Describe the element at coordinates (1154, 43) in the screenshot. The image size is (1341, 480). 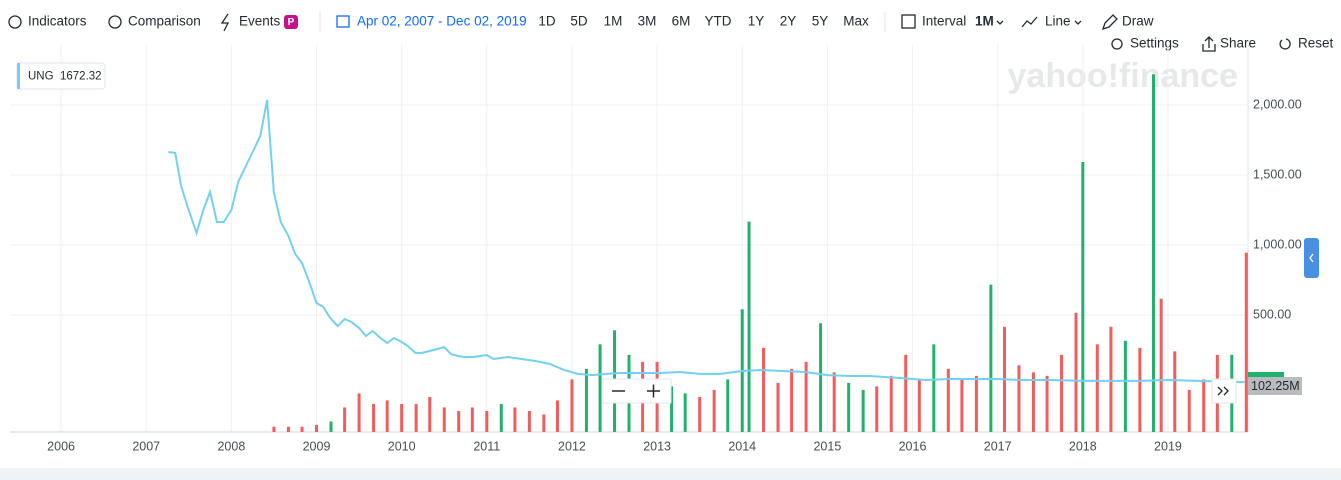
I see `settings-button: Settings` at that location.